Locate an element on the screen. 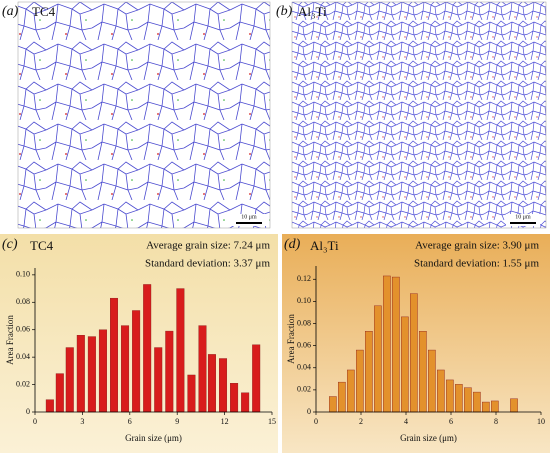 The height and width of the screenshot is (453, 550). annotation: Standard deviation: 1.55 μm is located at coordinates (476, 264).